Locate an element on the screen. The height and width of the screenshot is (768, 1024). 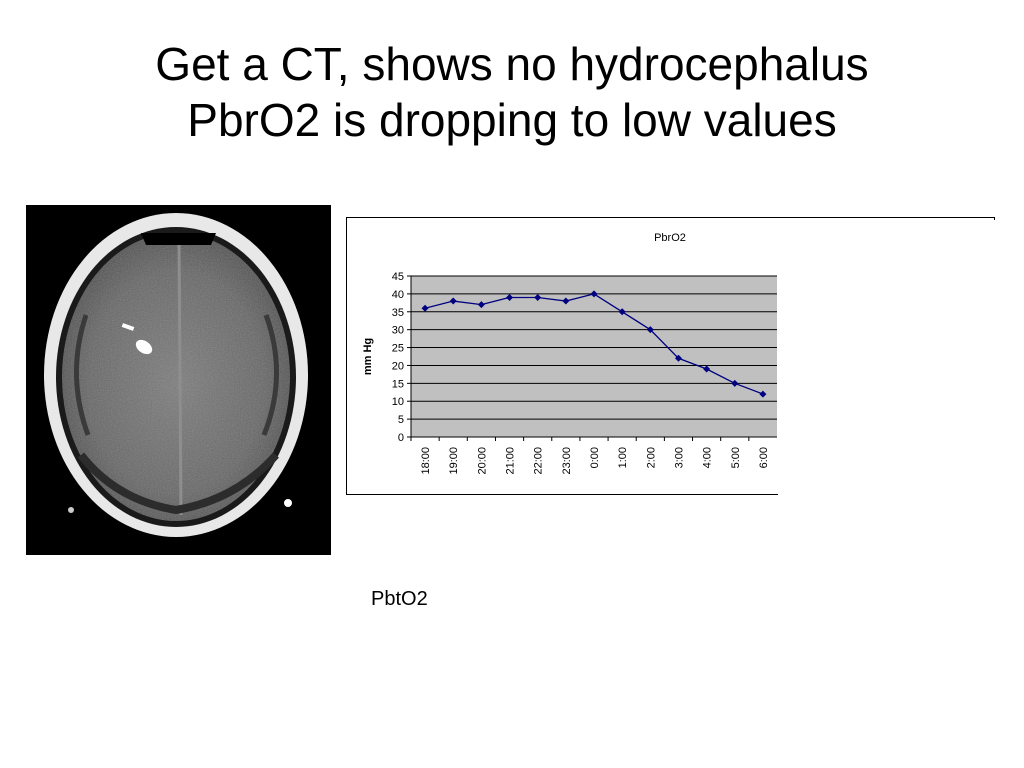
y-axis-label: mm Hg is located at coordinates (368, 356).